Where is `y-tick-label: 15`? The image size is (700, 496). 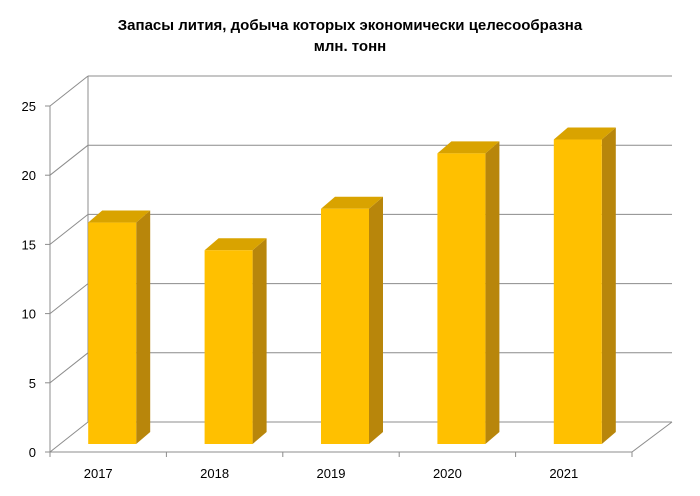 y-tick-label: 15 is located at coordinates (29, 244).